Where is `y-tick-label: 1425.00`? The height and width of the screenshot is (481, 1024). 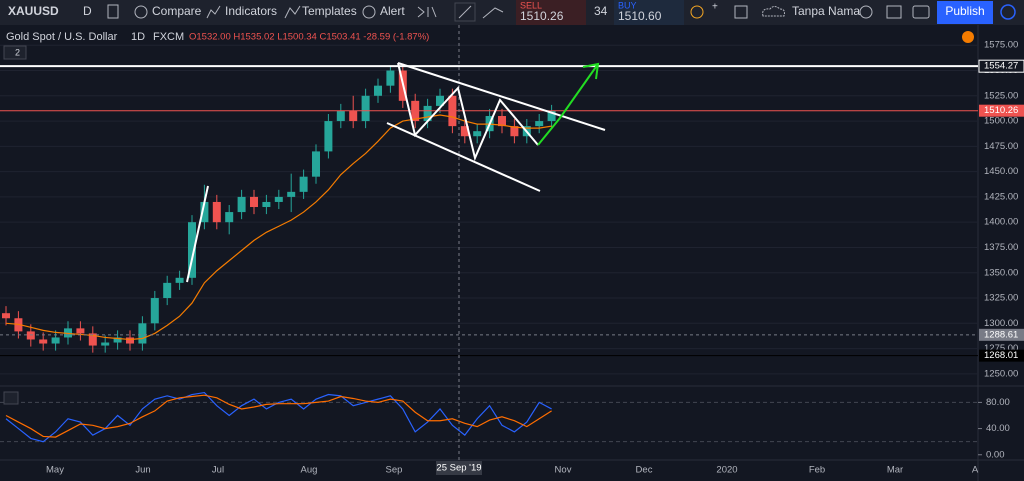 y-tick-label: 1425.00 is located at coordinates (1001, 196).